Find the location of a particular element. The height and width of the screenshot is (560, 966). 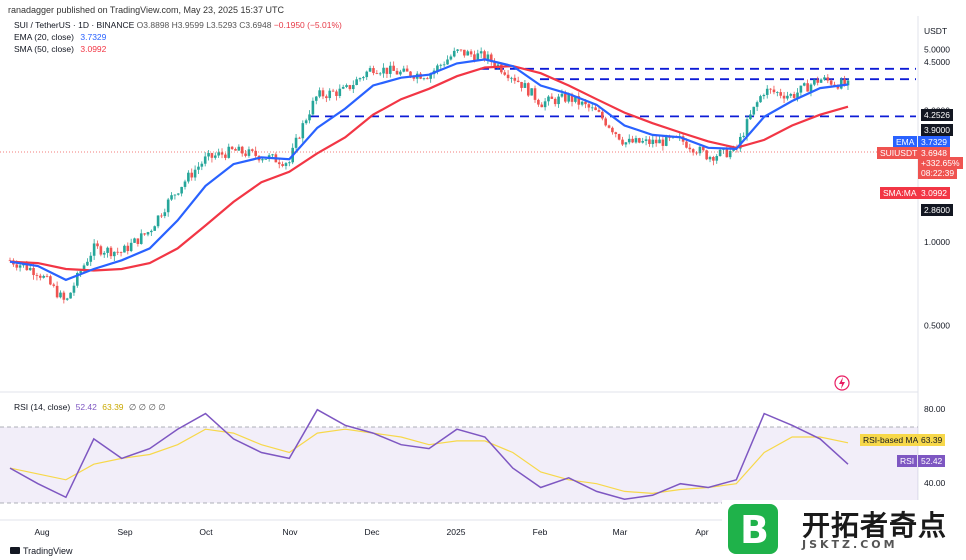

month-tick-label: Sep is located at coordinates (124, 532).